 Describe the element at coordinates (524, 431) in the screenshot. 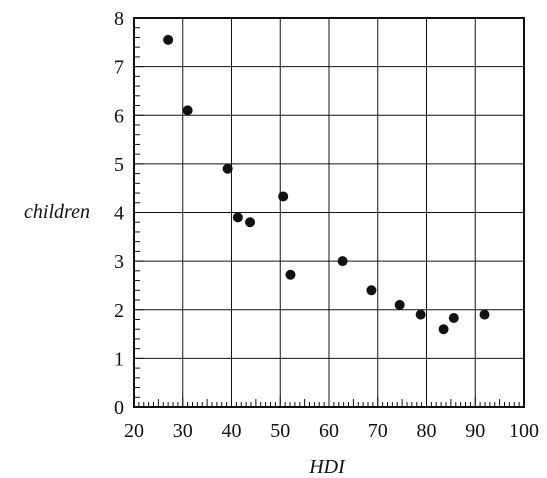

I see `x-tick-label: 100` at that location.